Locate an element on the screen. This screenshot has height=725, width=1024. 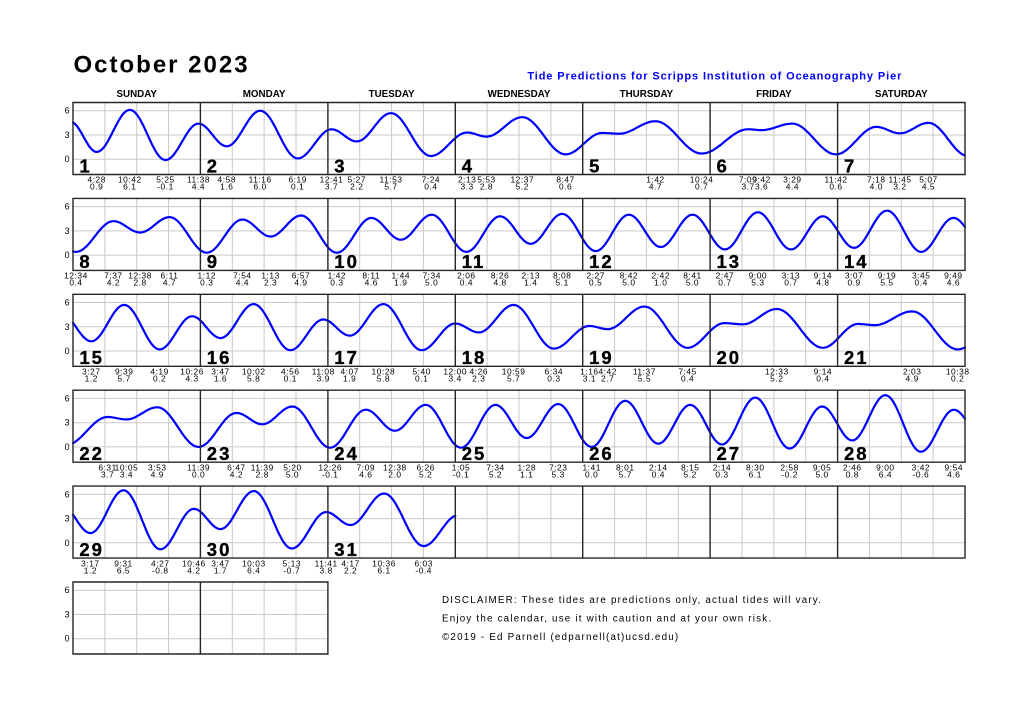
svg-text: 27 is located at coordinates (729, 453).